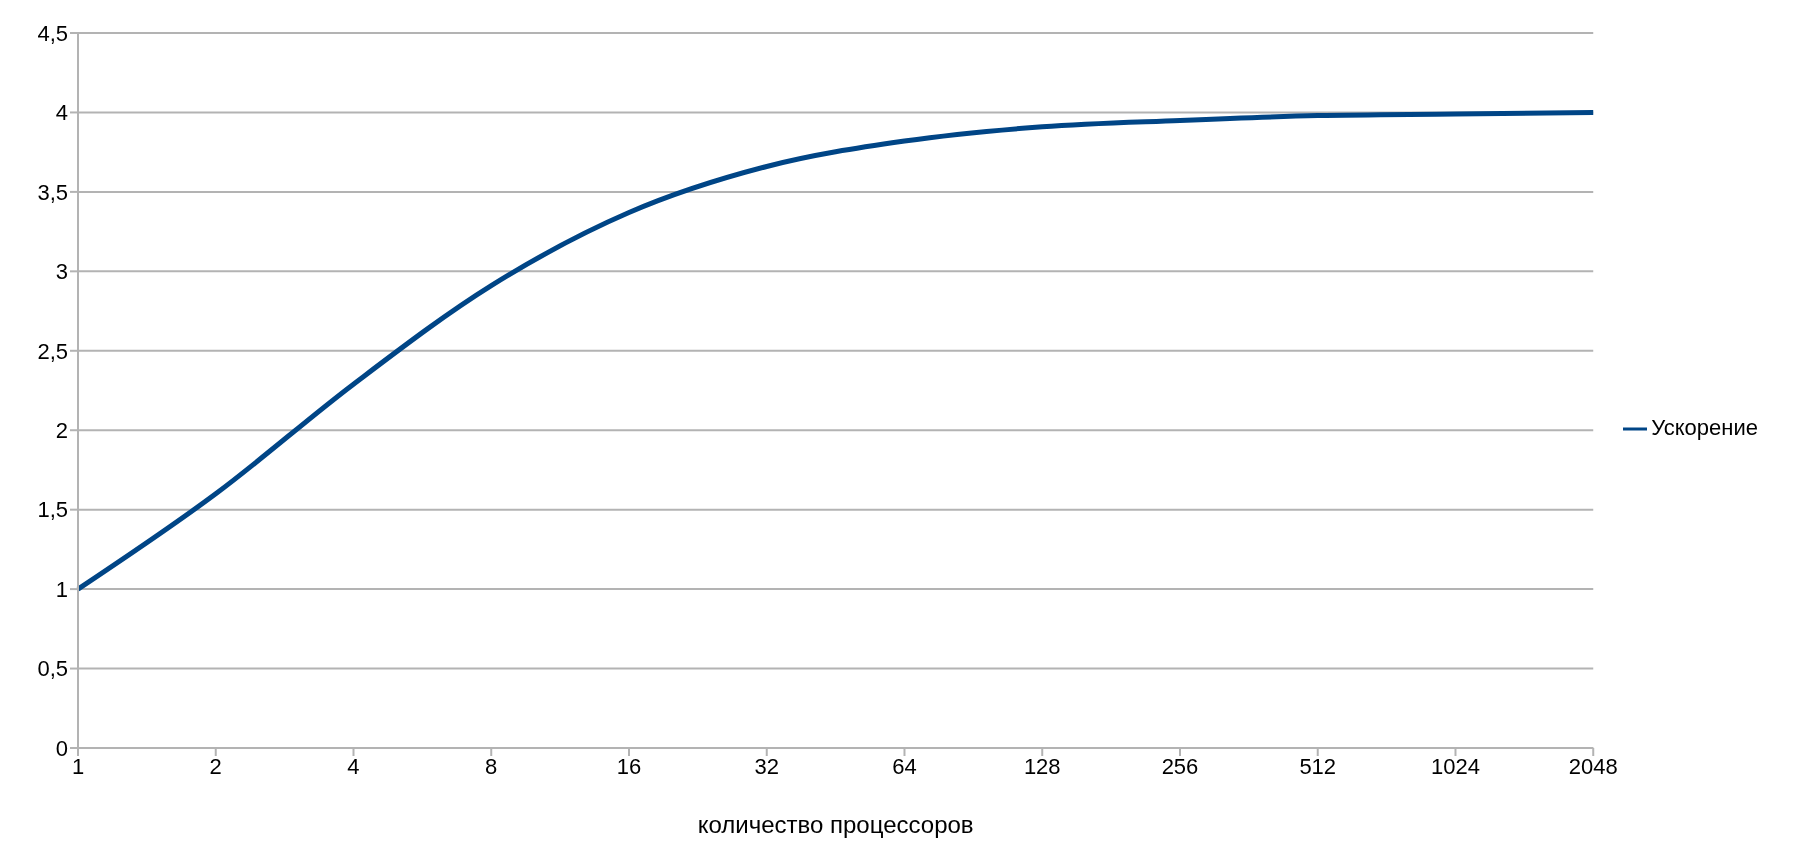 This screenshot has width=1806, height=860. What do you see at coordinates (52, 33) in the screenshot?
I see `y-tick-label: 4,5` at bounding box center [52, 33].